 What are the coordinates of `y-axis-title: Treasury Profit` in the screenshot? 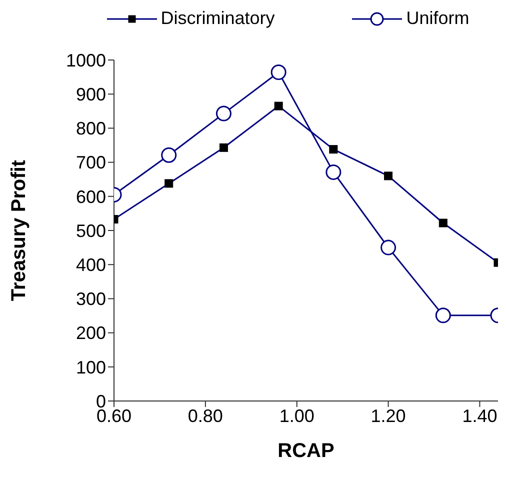 It's located at (19, 231).